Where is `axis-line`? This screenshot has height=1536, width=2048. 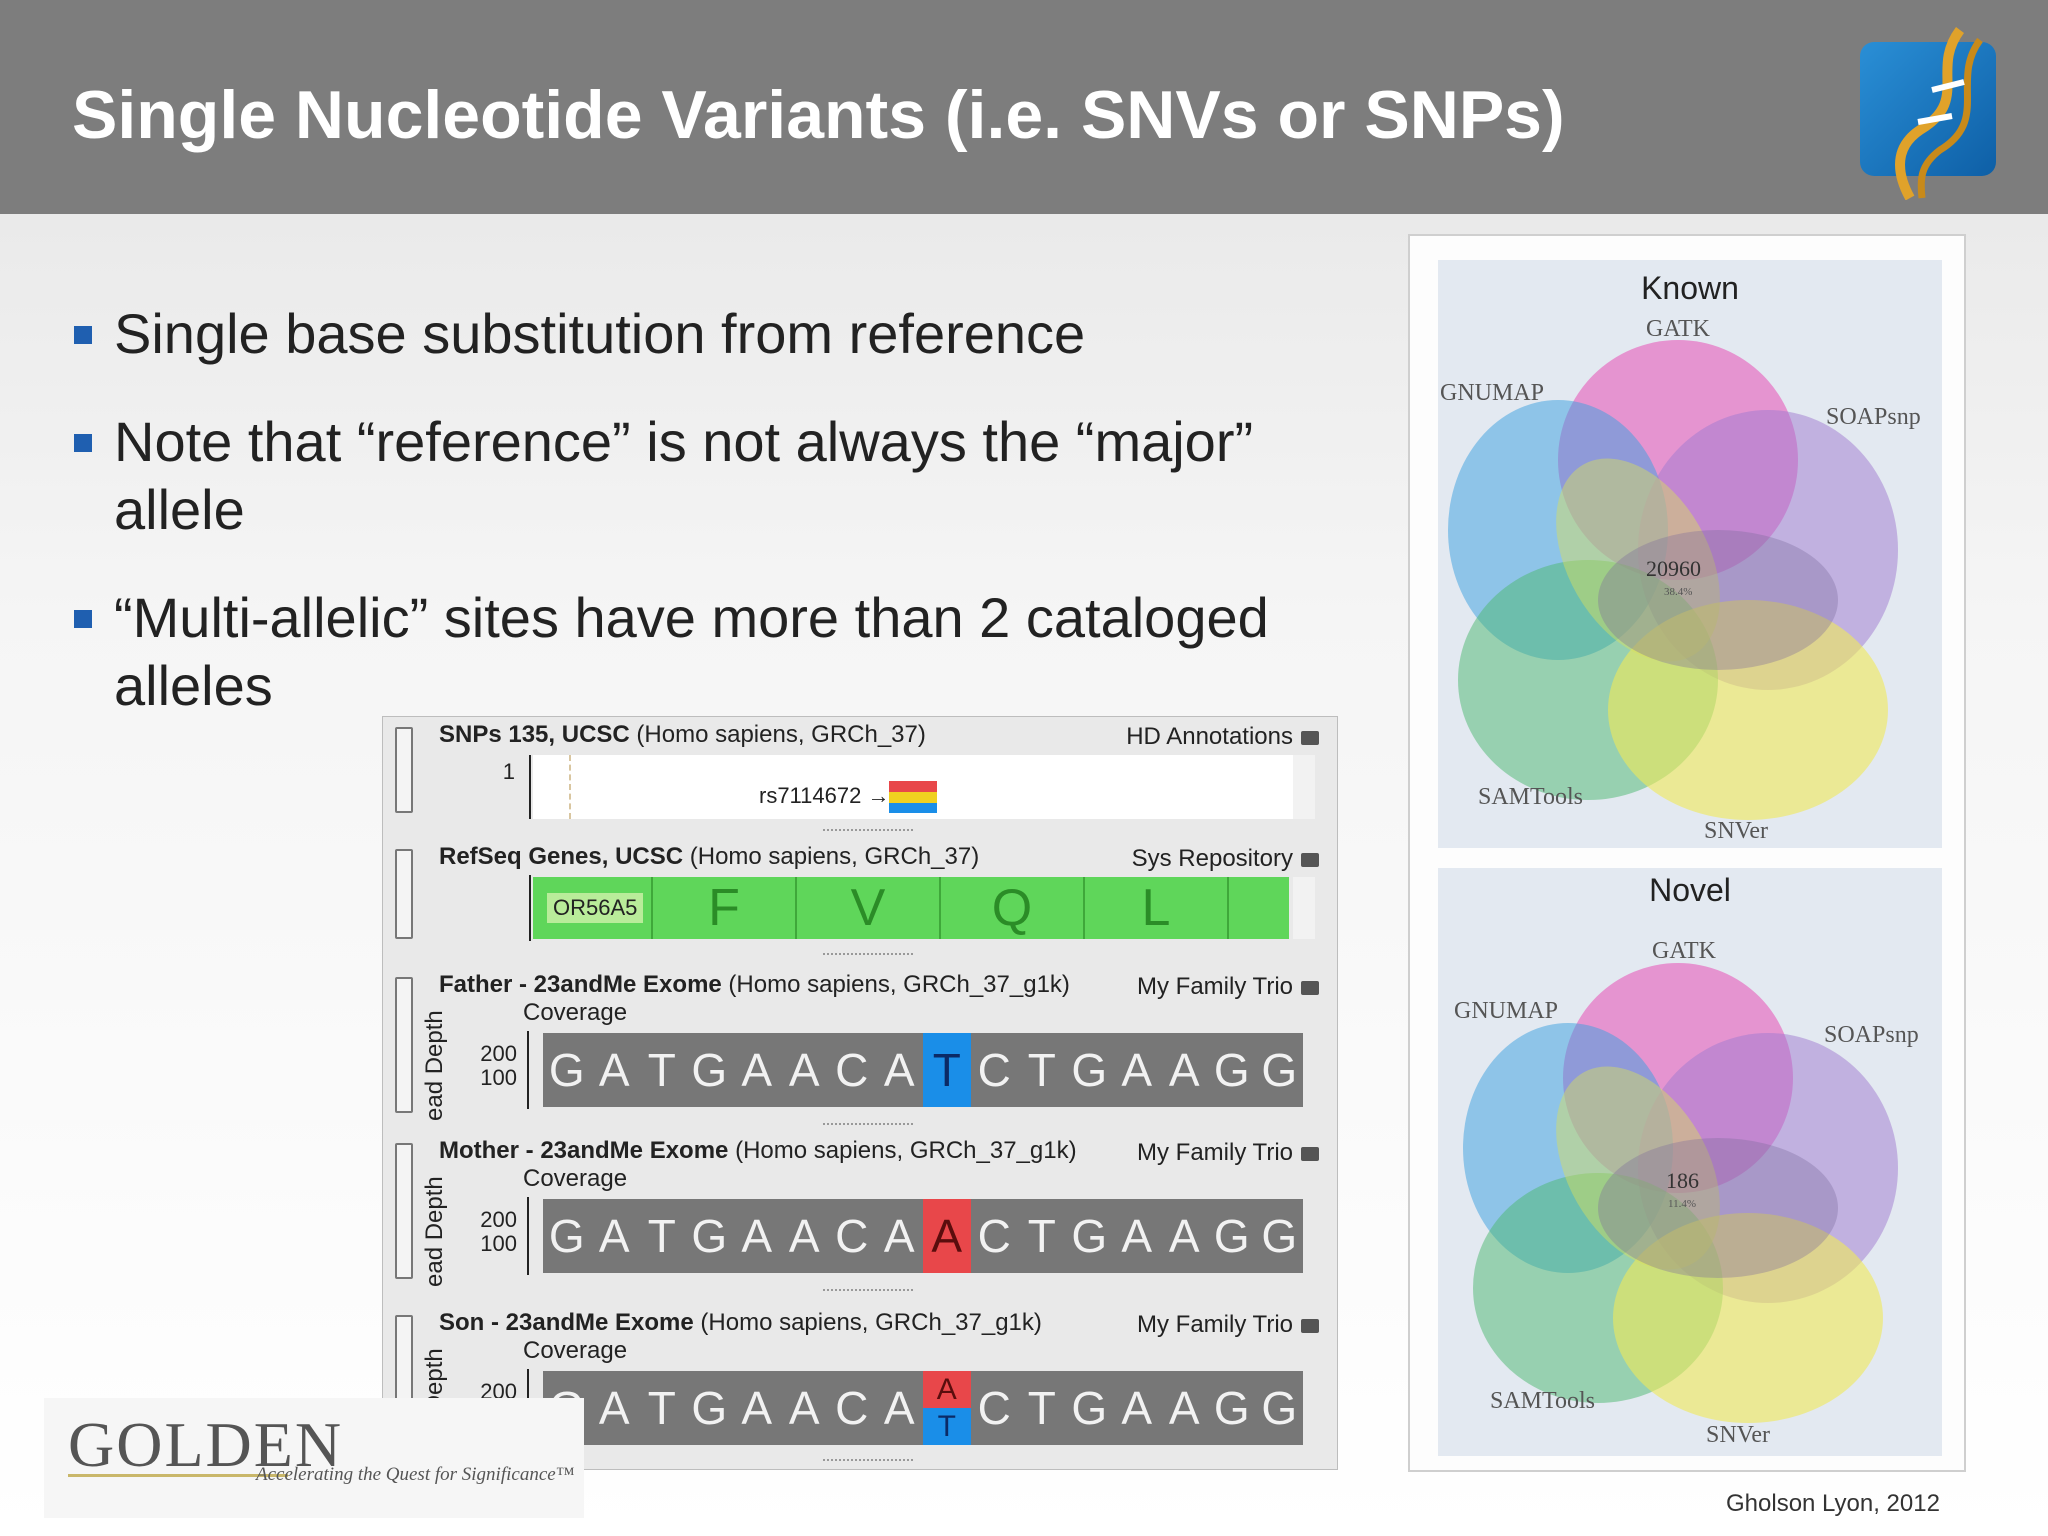 axis-line is located at coordinates (530, 908).